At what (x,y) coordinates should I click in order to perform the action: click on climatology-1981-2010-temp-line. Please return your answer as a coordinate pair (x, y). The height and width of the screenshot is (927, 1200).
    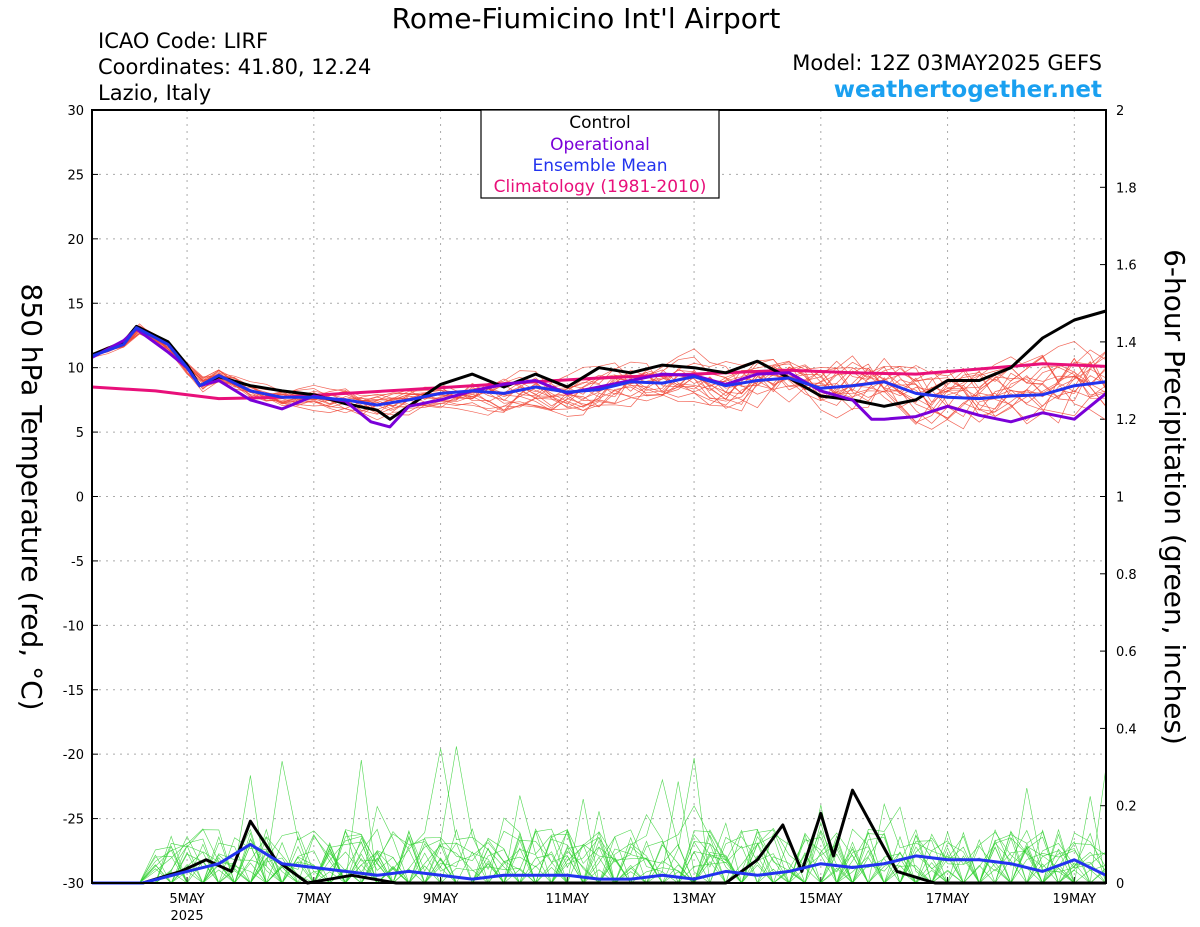
    Looking at the image, I should click on (599, 381).